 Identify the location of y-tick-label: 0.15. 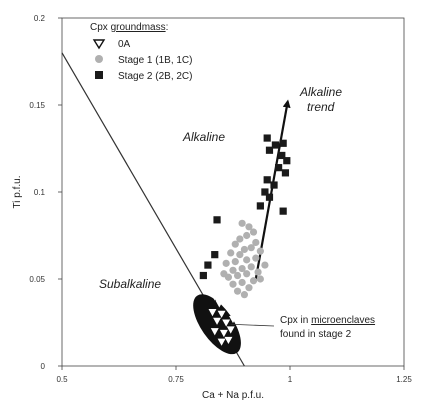
(37, 105).